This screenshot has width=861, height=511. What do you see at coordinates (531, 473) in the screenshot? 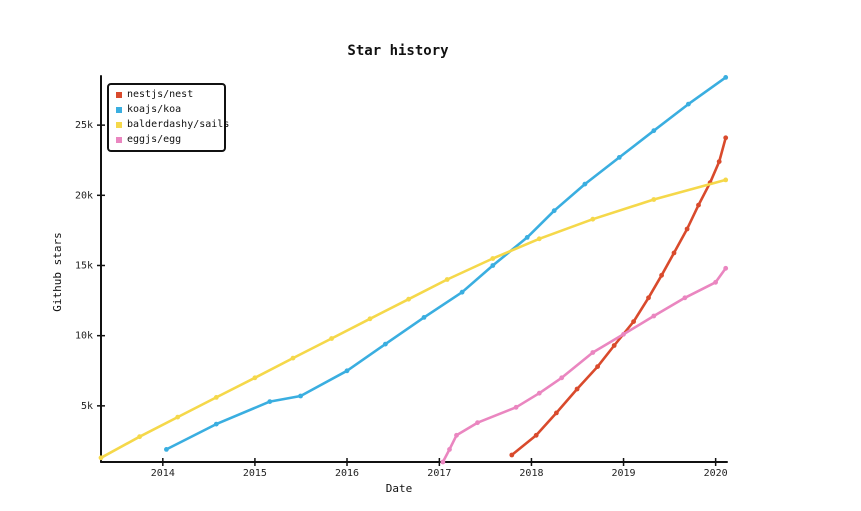
I see `x-tick-label: 2018` at bounding box center [531, 473].